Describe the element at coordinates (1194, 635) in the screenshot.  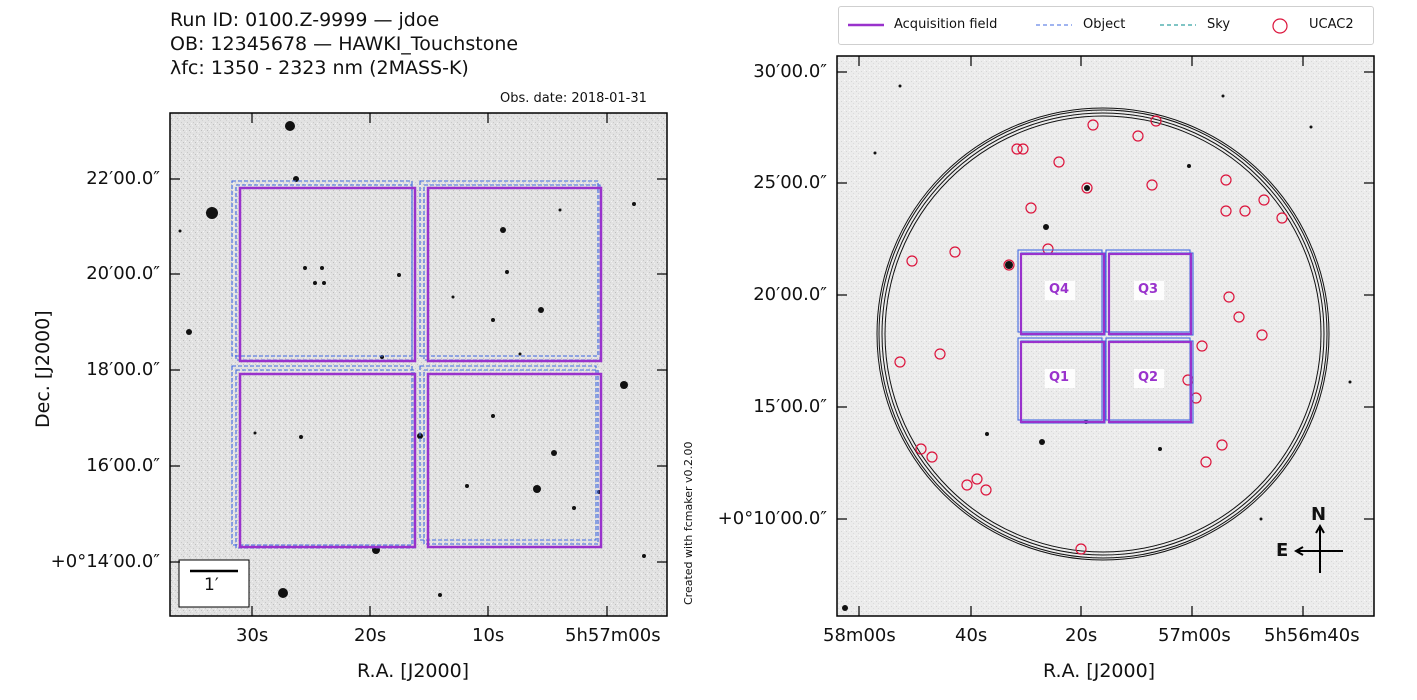
I see `right-xtick-4: 57m00s` at that location.